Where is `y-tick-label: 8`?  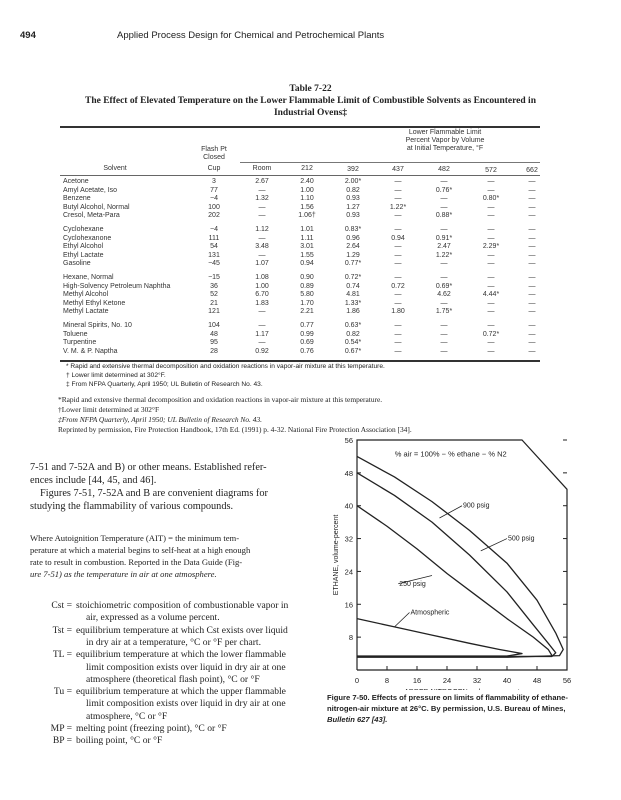 y-tick-label: 8 is located at coordinates (351, 637).